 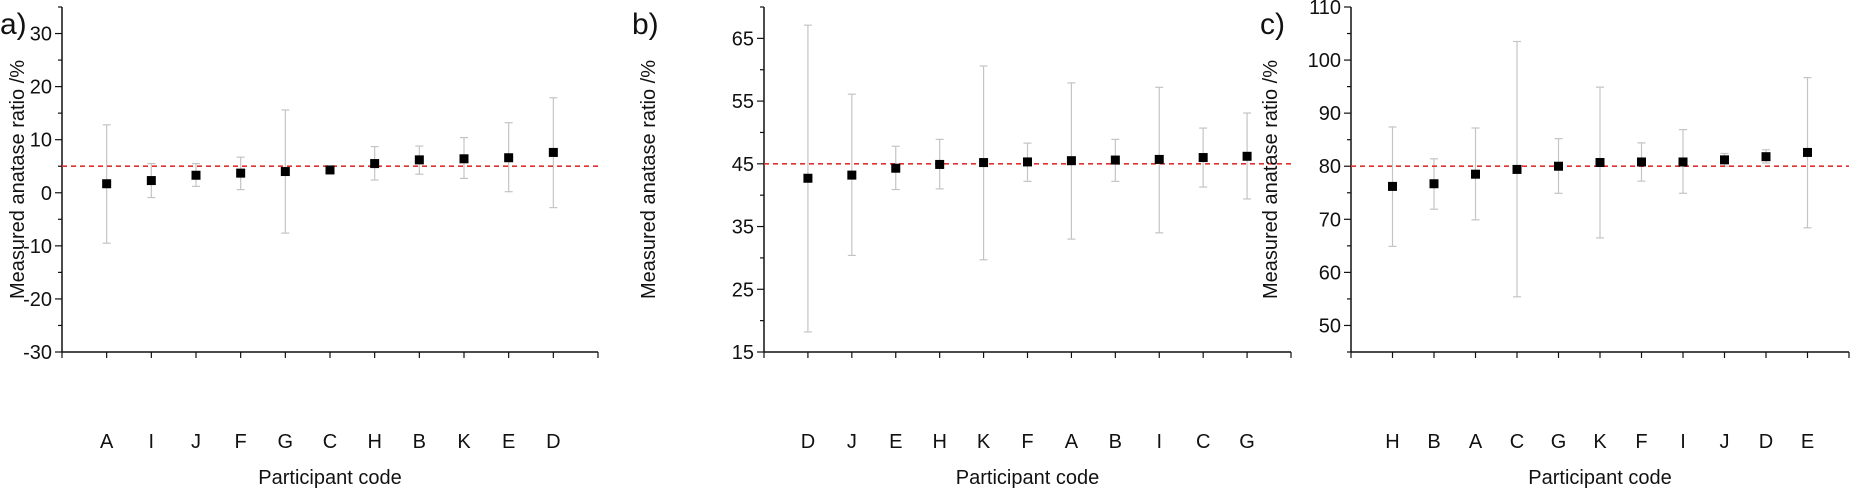 What do you see at coordinates (41, 88) in the screenshot?
I see `y-tick-label: 20` at bounding box center [41, 88].